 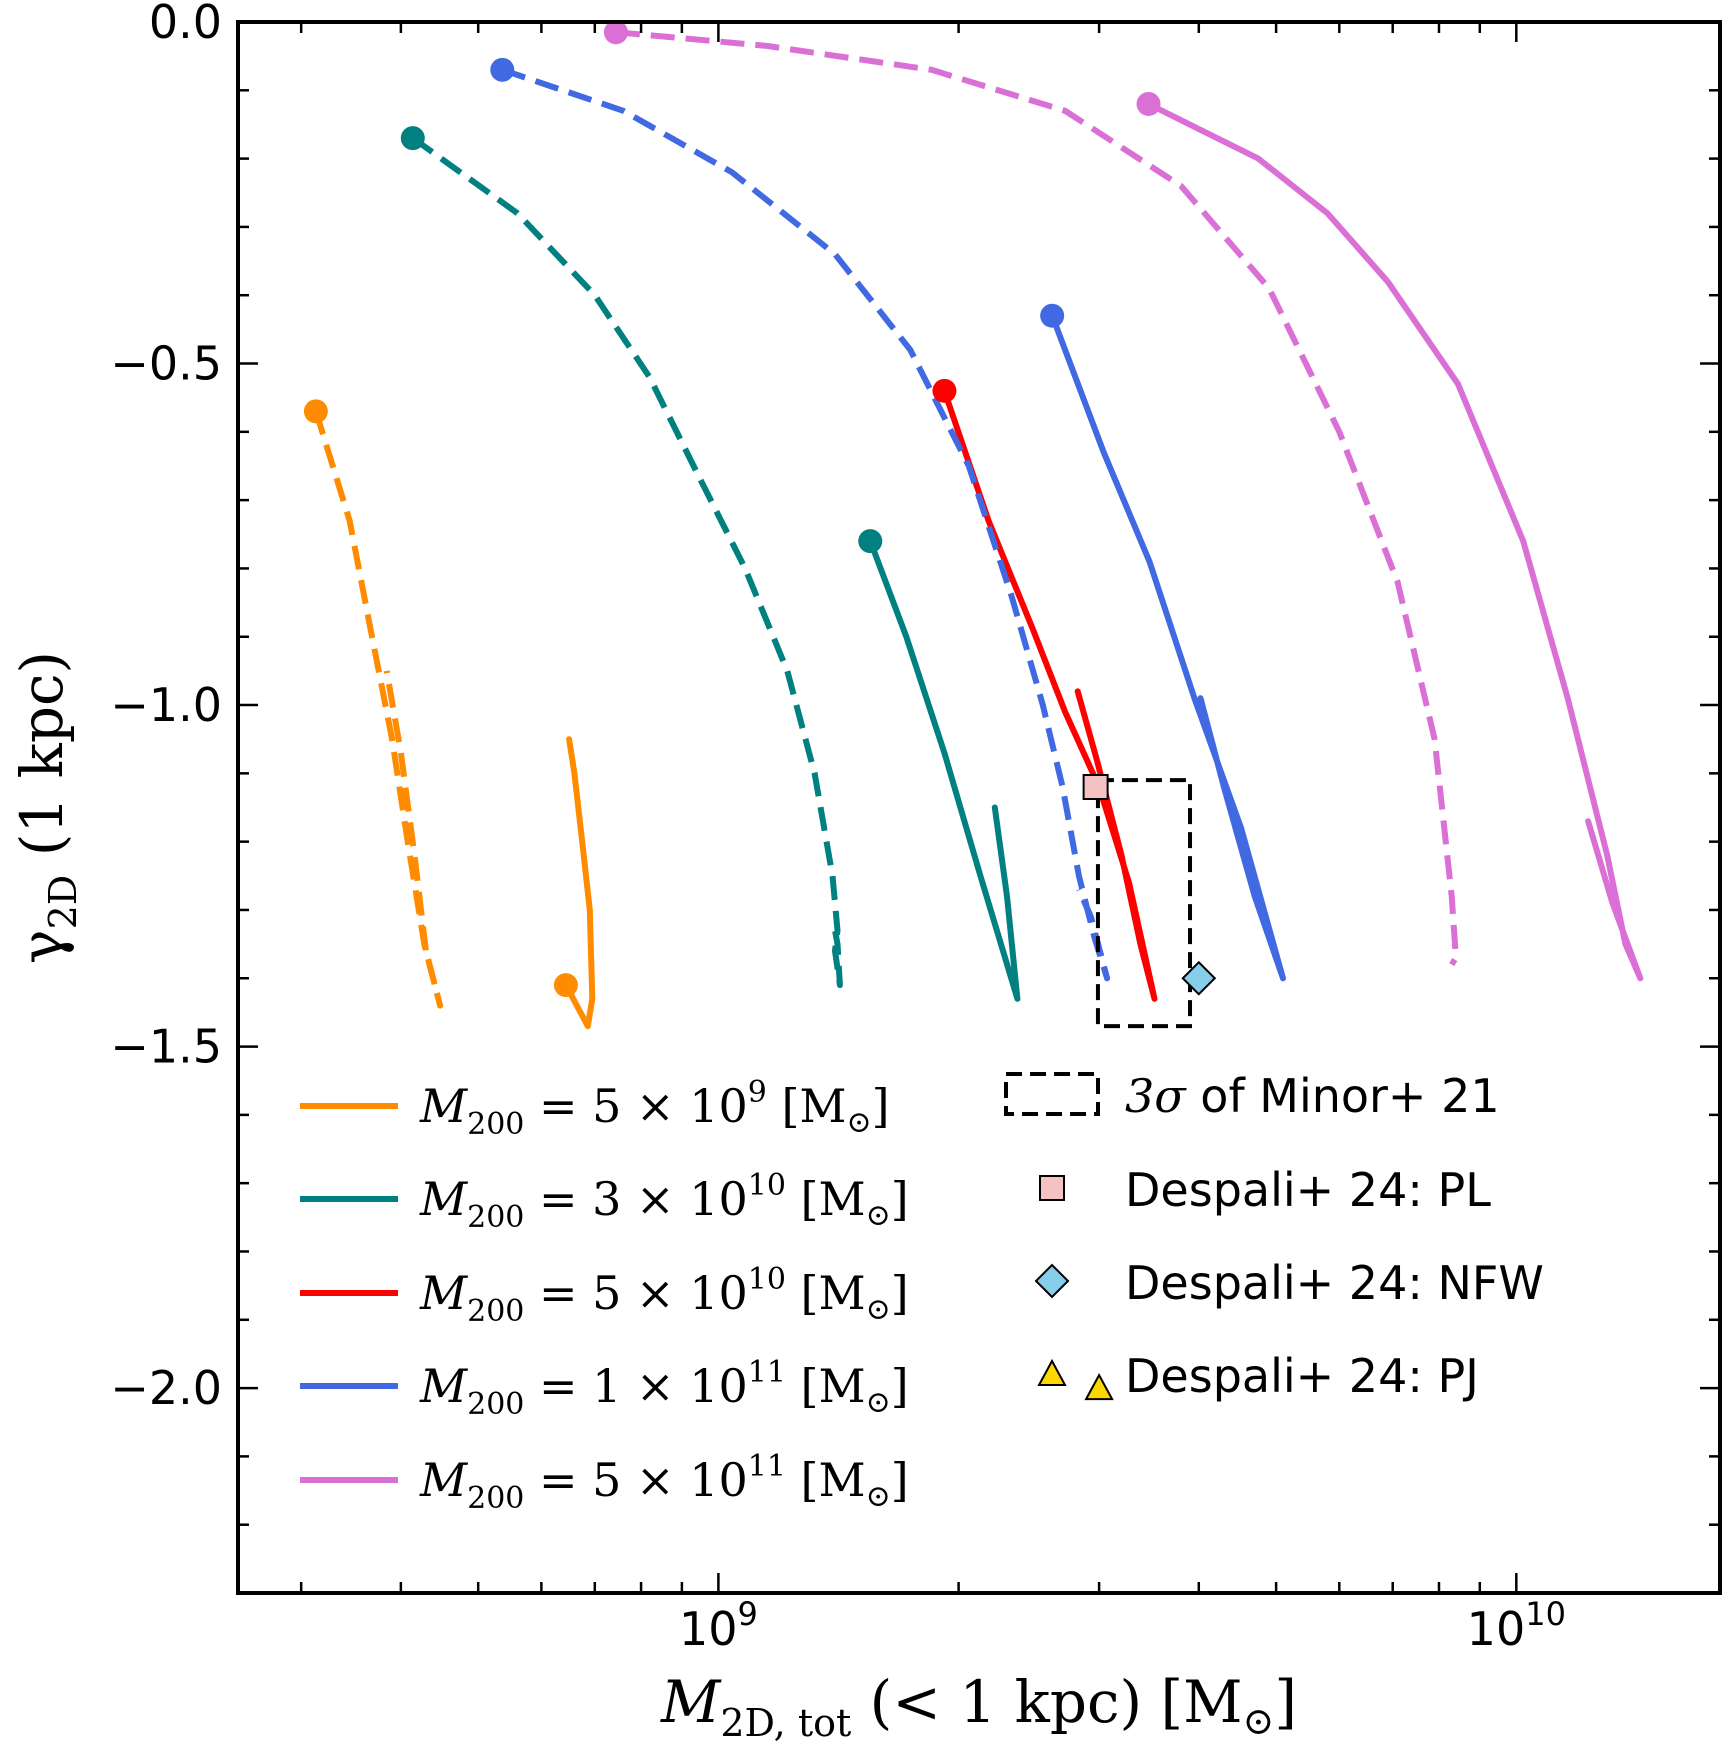 I want to click on series-line-7-solid, so click(x=1167, y=647).